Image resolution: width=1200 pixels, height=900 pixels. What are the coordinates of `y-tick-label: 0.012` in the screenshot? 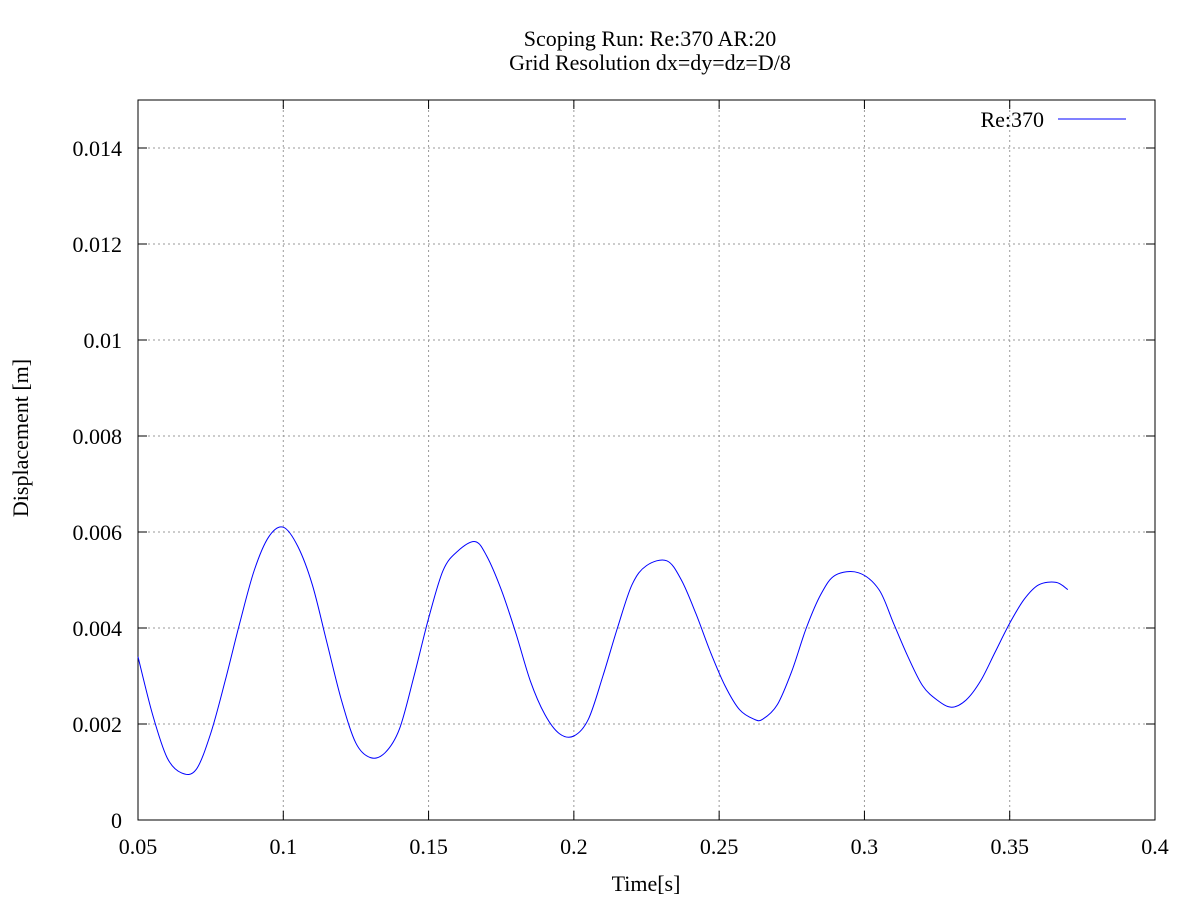 It's located at (98, 244).